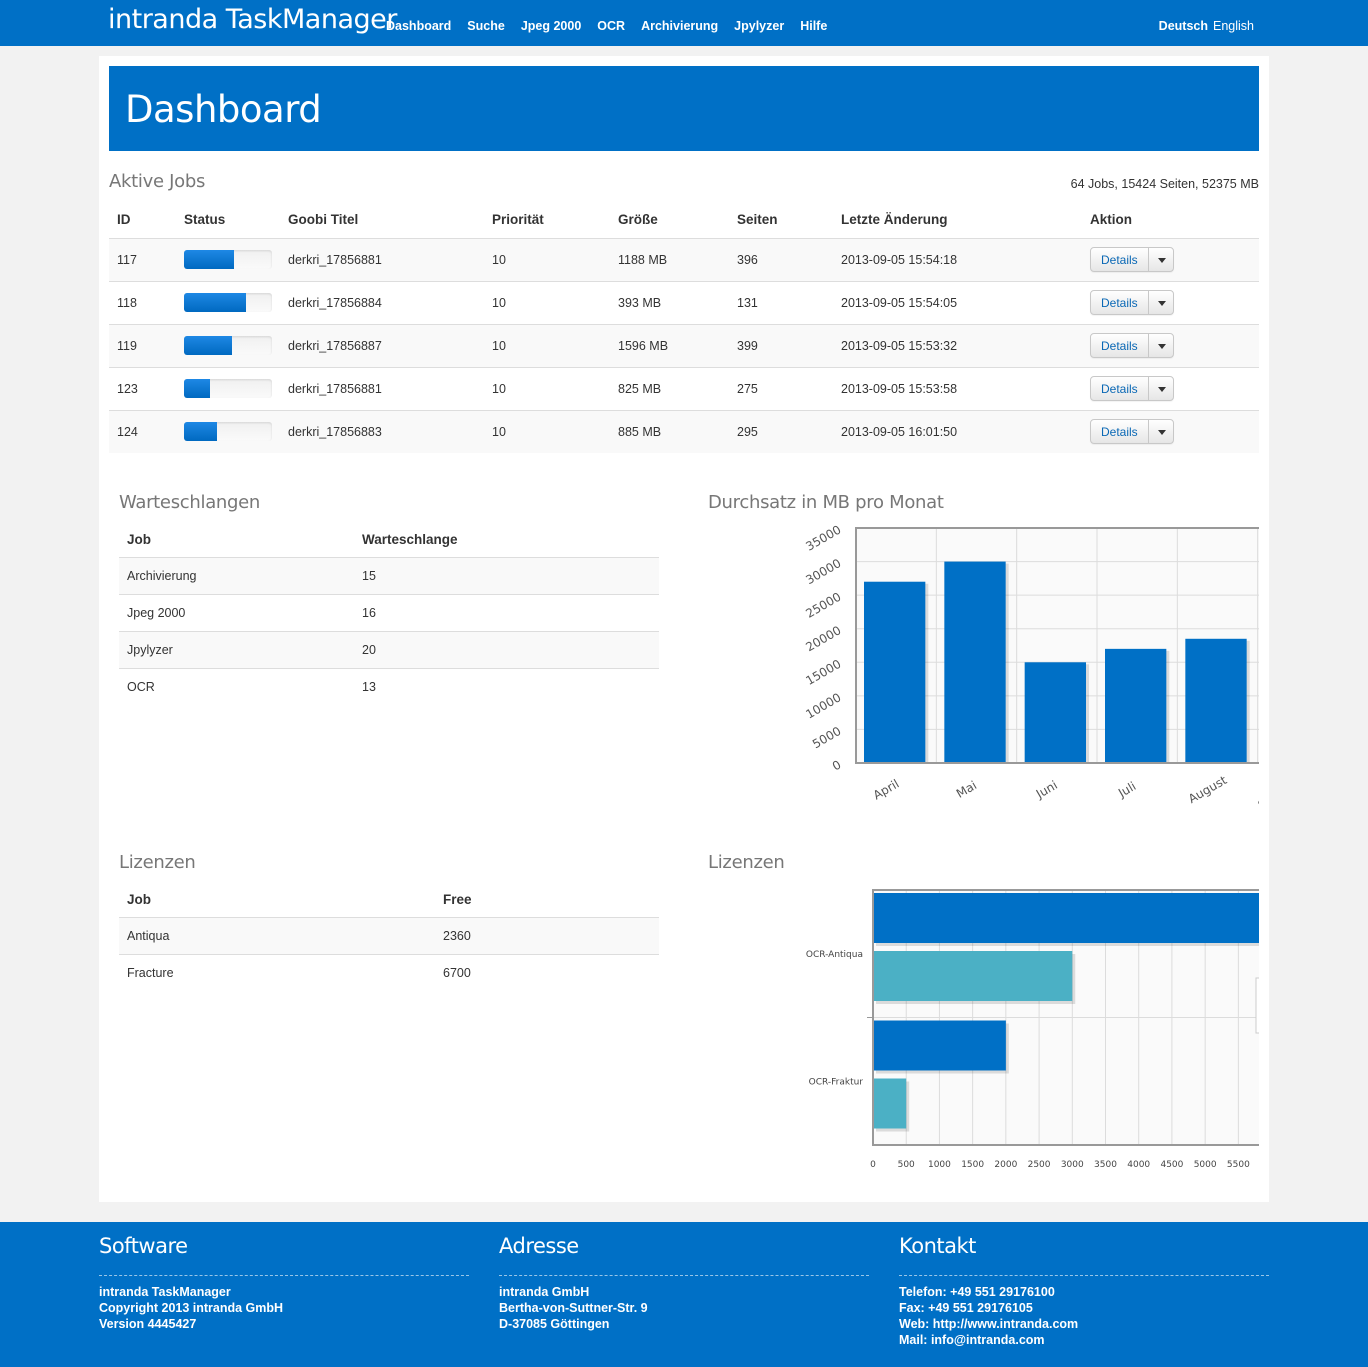 The width and height of the screenshot is (1368, 1367). I want to click on job-id: 123, so click(142, 388).